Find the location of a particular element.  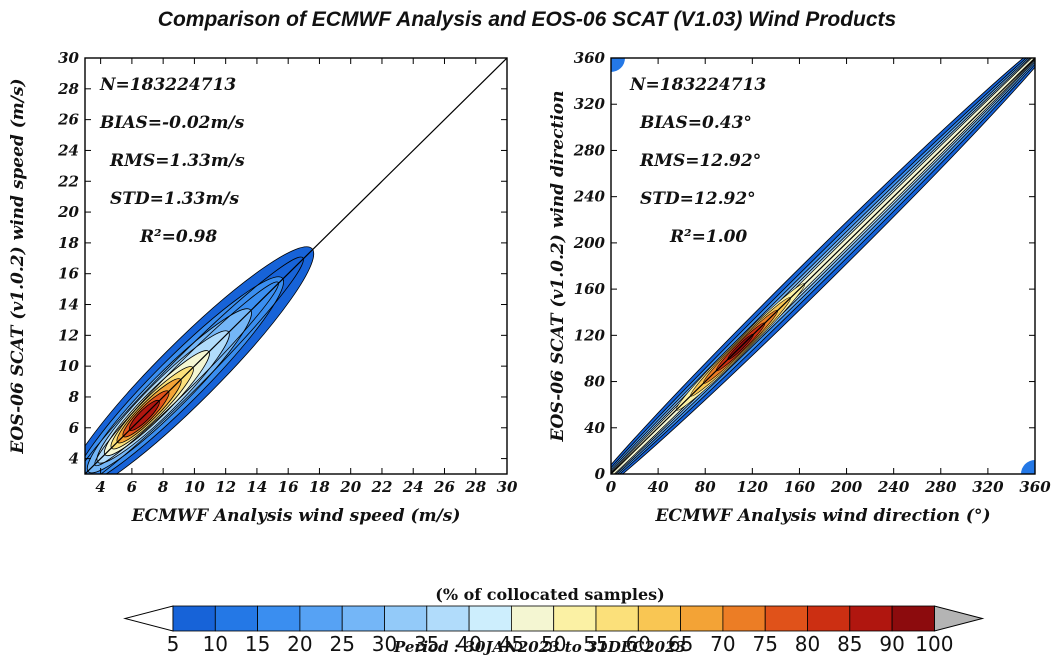

colorbar-label: 45 is located at coordinates (511, 644).